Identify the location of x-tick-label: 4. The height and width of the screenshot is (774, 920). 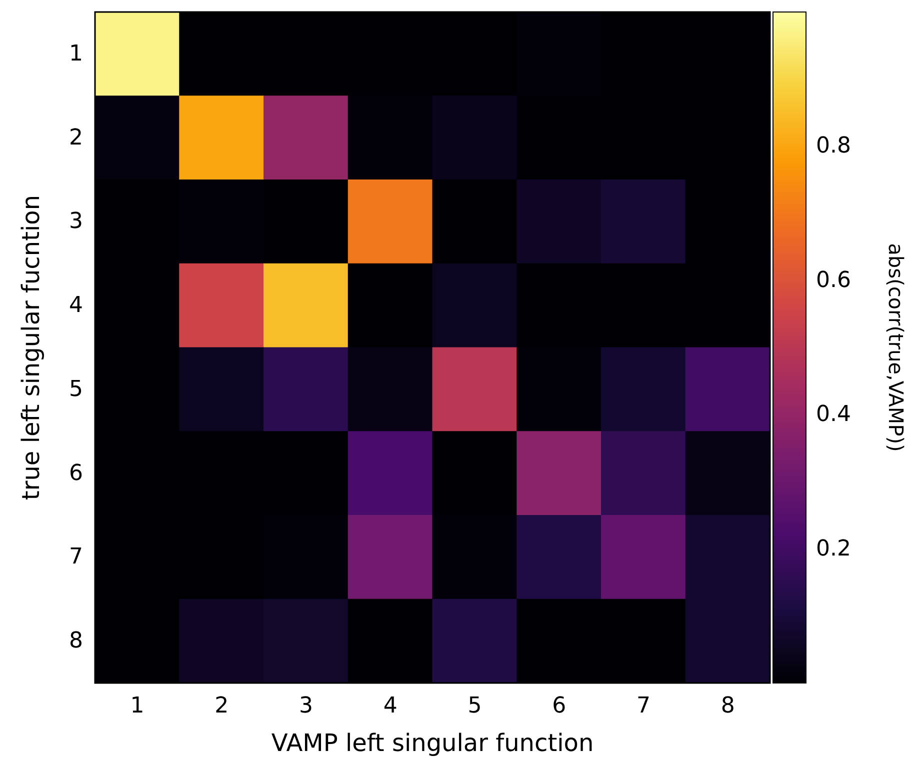
(390, 706).